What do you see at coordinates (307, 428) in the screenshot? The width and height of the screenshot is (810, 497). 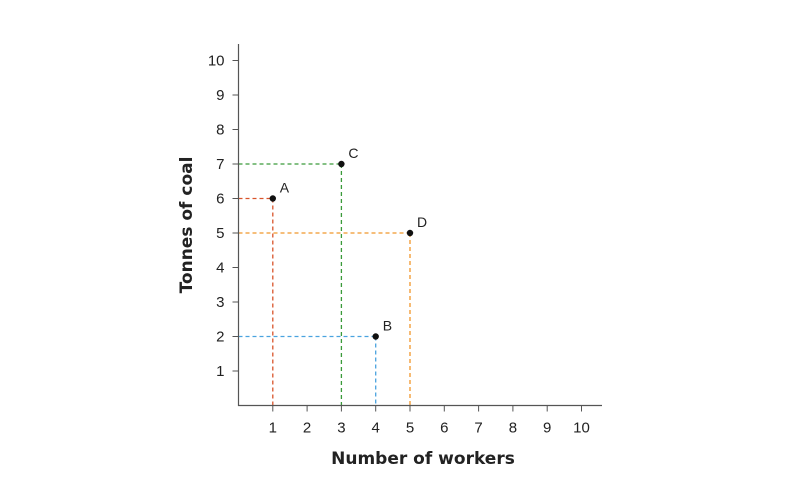 I see `x-tick-label: 2` at bounding box center [307, 428].